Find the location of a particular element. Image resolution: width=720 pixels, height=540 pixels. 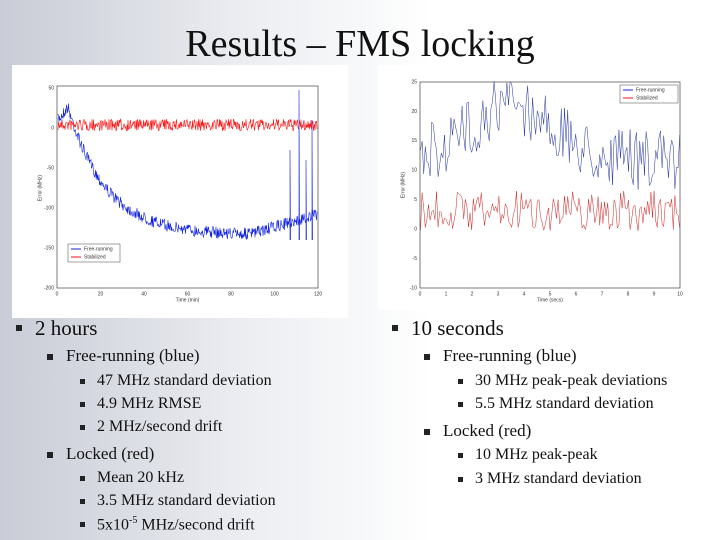

item-part: 5x10 is located at coordinates (113, 525).